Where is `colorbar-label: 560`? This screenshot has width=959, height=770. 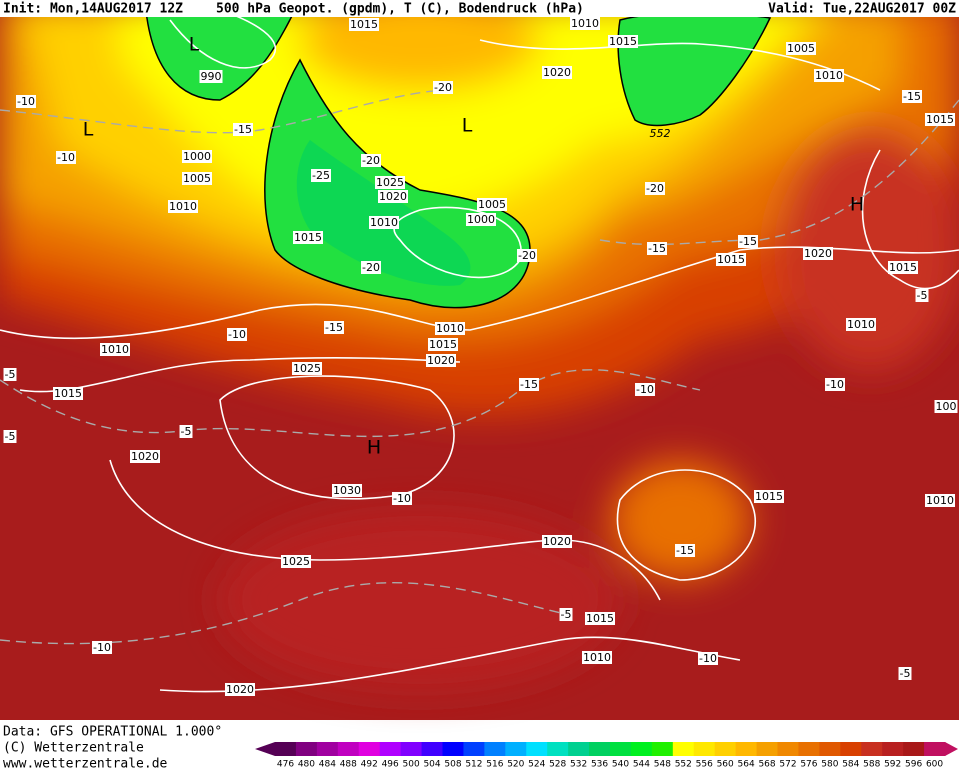
colorbar-label: 560 is located at coordinates (725, 765).